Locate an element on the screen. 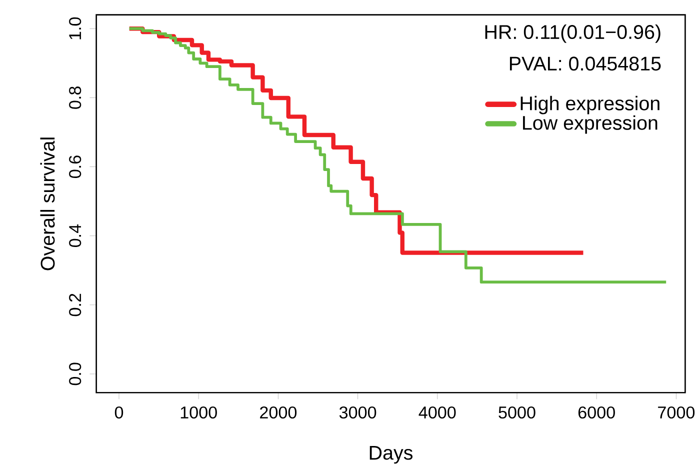 The height and width of the screenshot is (473, 700). x-axis-title: Days is located at coordinates (391, 455).